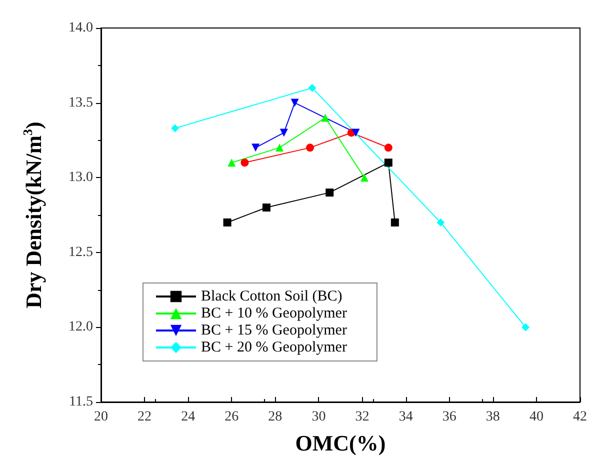 The image size is (599, 467). What do you see at coordinates (274, 348) in the screenshot?
I see `legend-label: BC + 20 % Geopolymer` at bounding box center [274, 348].